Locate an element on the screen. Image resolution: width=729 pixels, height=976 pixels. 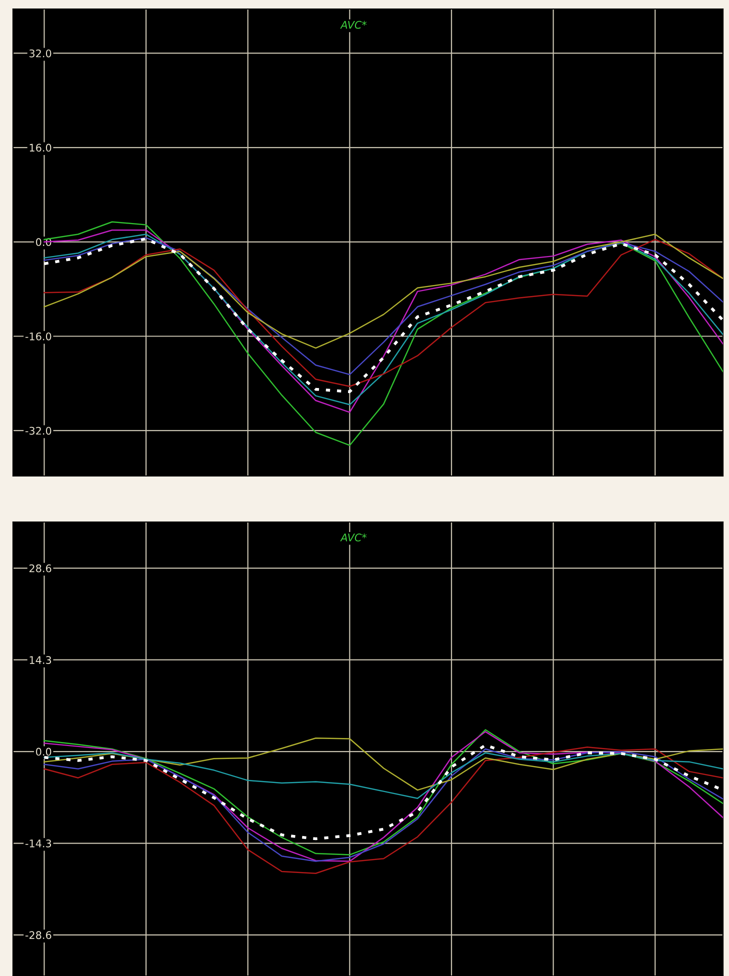
y-tick-label: 14.3 is located at coordinates (41, 660).